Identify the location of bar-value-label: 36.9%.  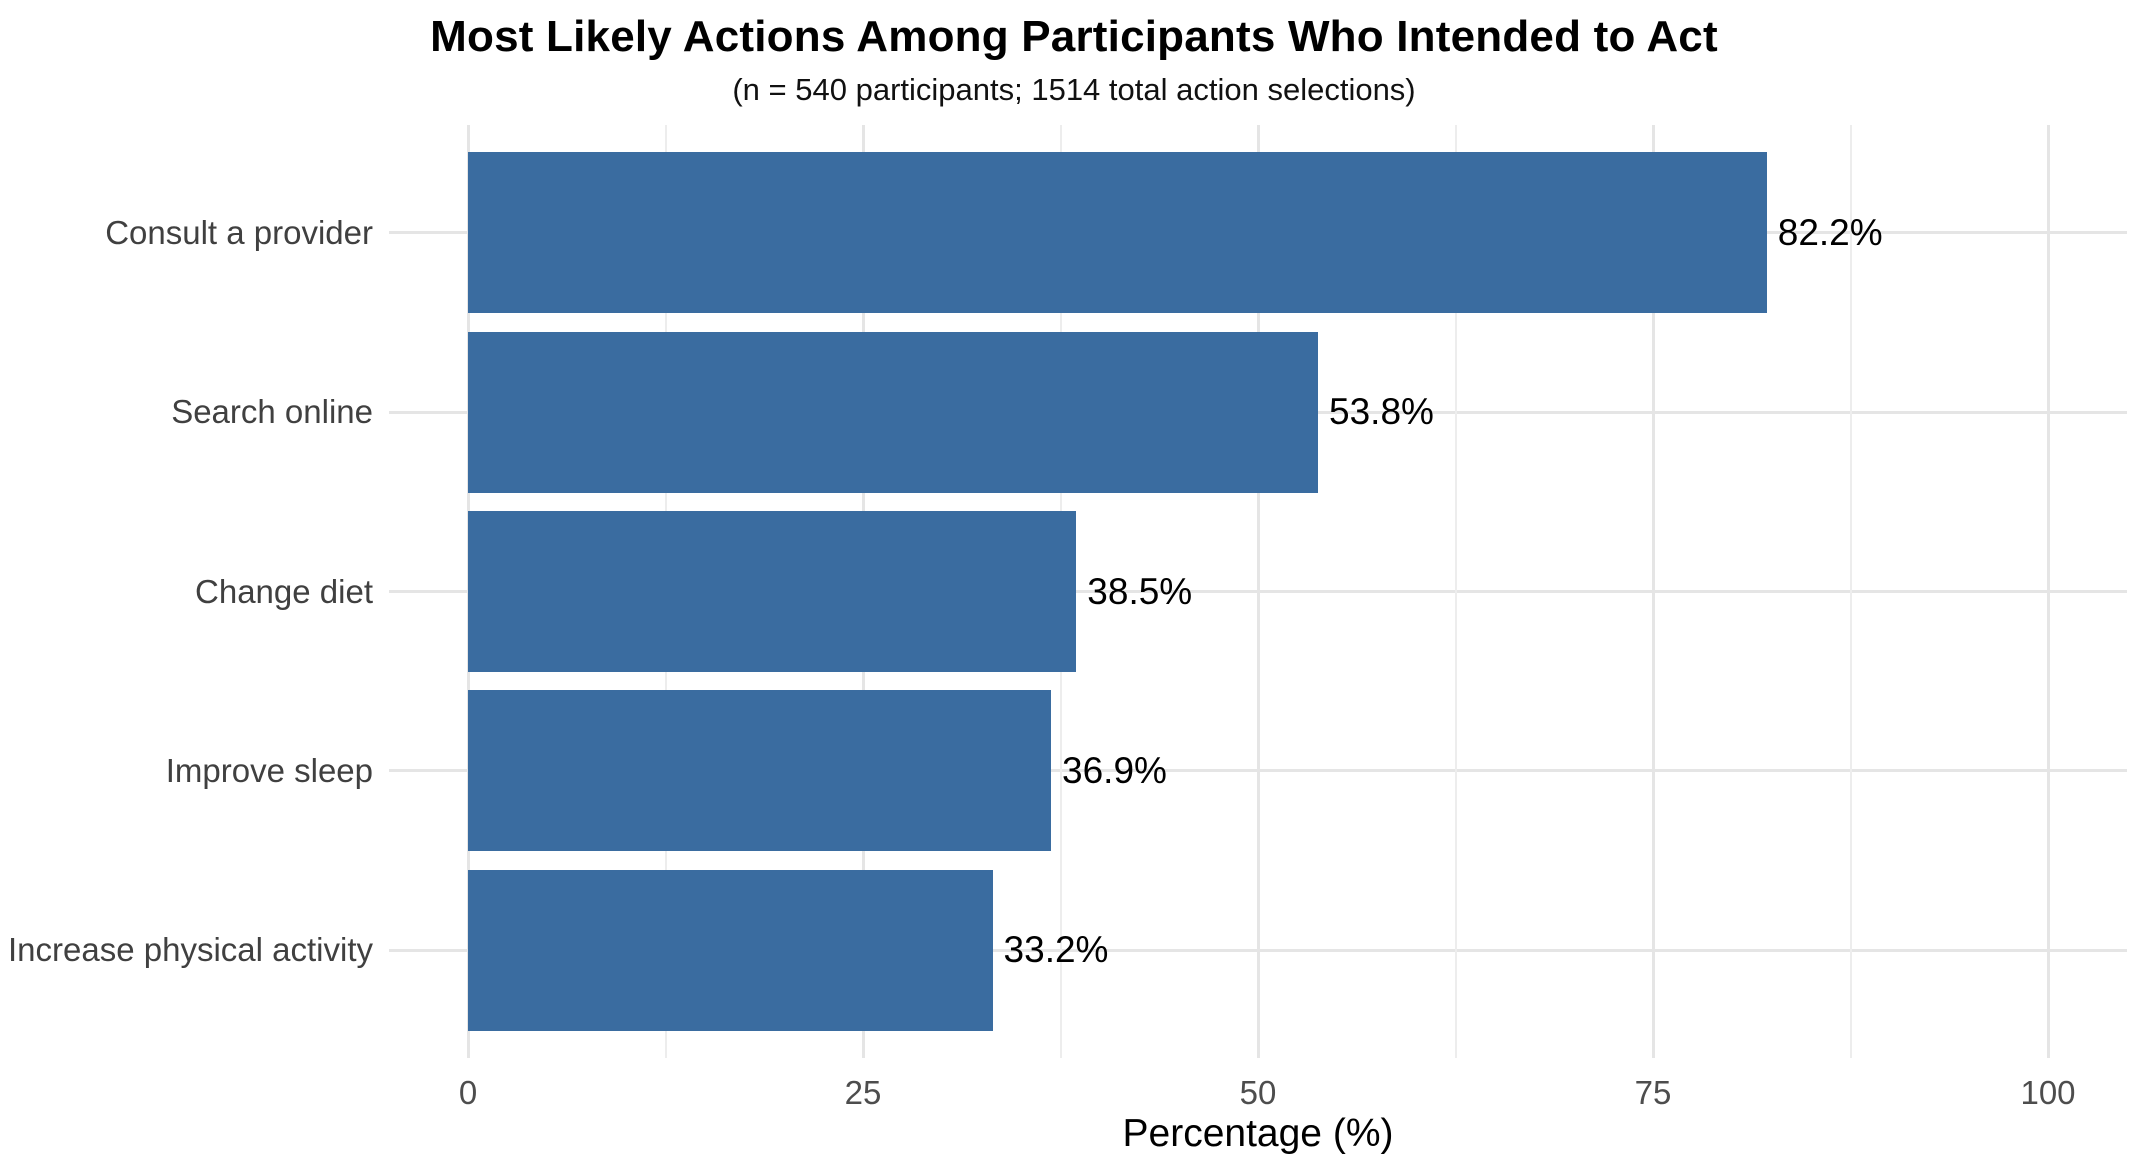
(1114, 770).